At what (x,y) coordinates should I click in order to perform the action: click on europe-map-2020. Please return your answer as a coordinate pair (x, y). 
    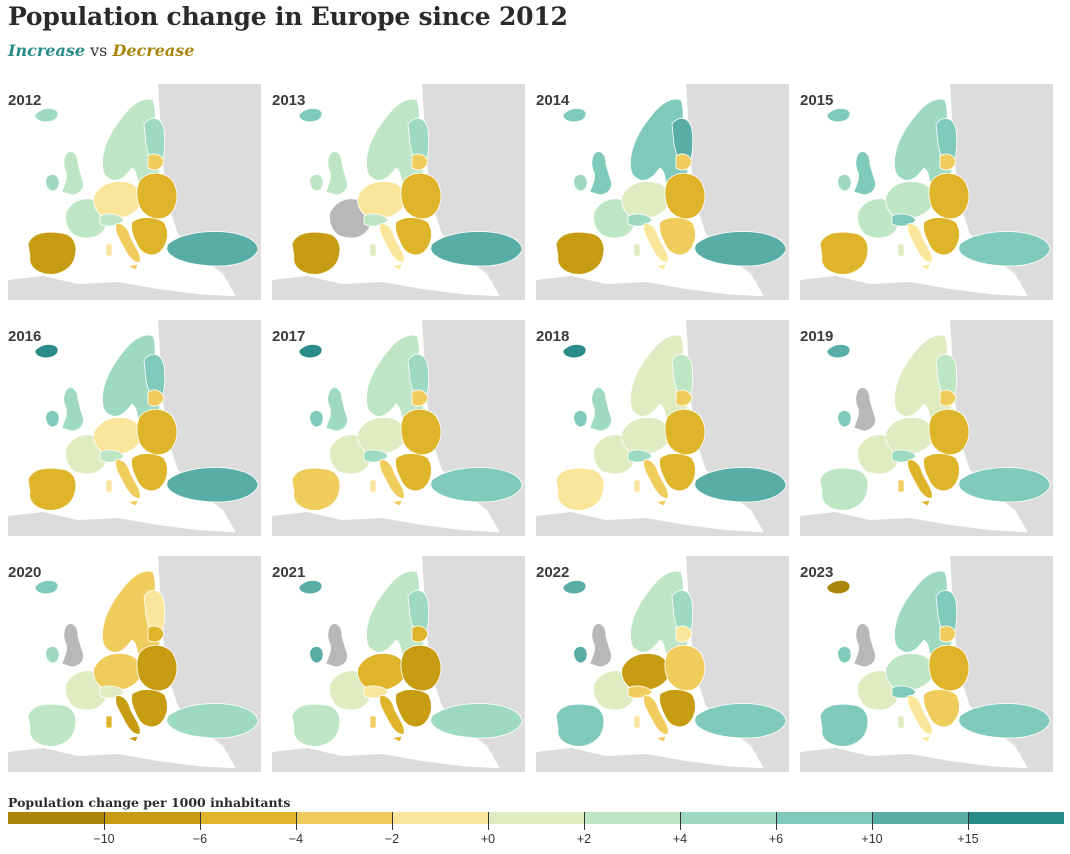
    Looking at the image, I should click on (134, 664).